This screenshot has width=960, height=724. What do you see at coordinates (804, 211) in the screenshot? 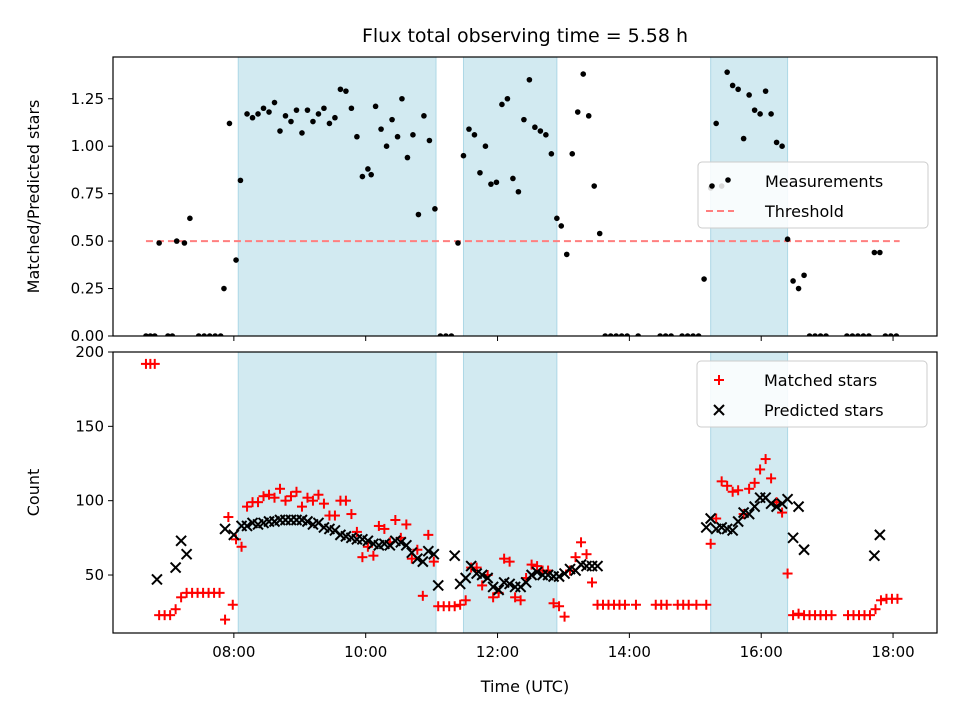
I see `legend-label: Threshold` at bounding box center [804, 211].